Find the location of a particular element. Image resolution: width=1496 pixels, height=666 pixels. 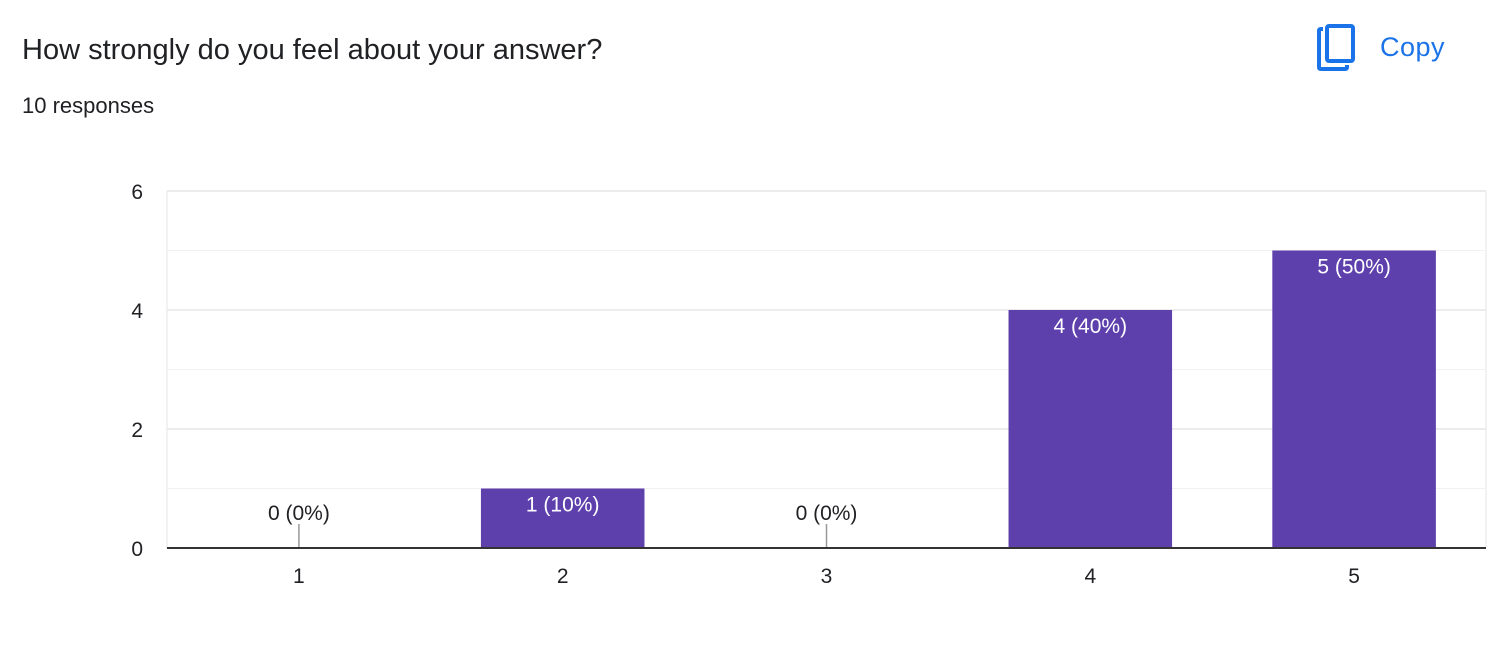

data-label: 5 (50%) is located at coordinates (1354, 267).